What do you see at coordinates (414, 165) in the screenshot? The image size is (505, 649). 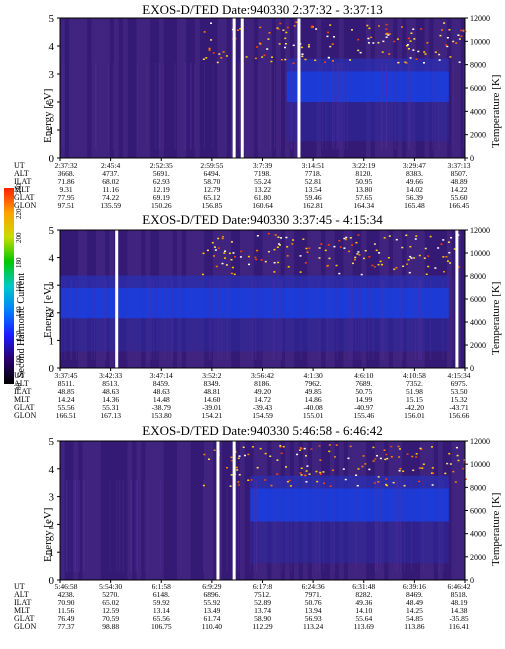 I see `panel1-table-cell: 3:29:47` at bounding box center [414, 165].